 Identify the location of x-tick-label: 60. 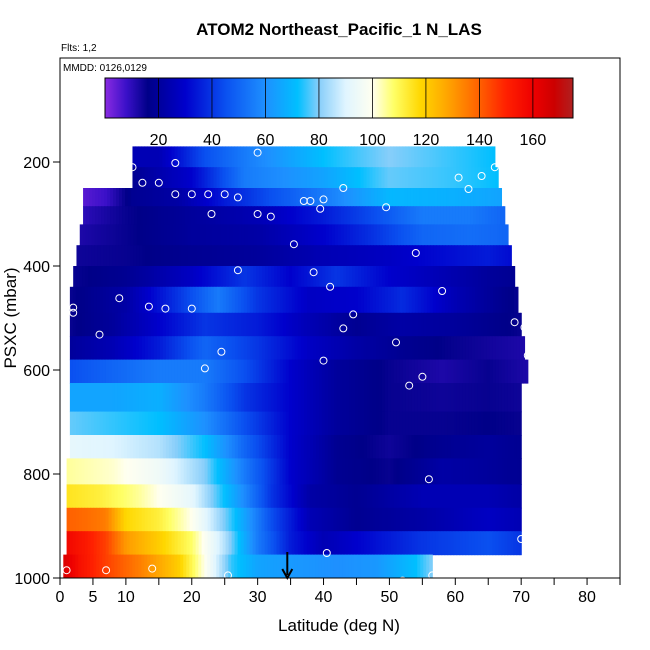
(455, 597).